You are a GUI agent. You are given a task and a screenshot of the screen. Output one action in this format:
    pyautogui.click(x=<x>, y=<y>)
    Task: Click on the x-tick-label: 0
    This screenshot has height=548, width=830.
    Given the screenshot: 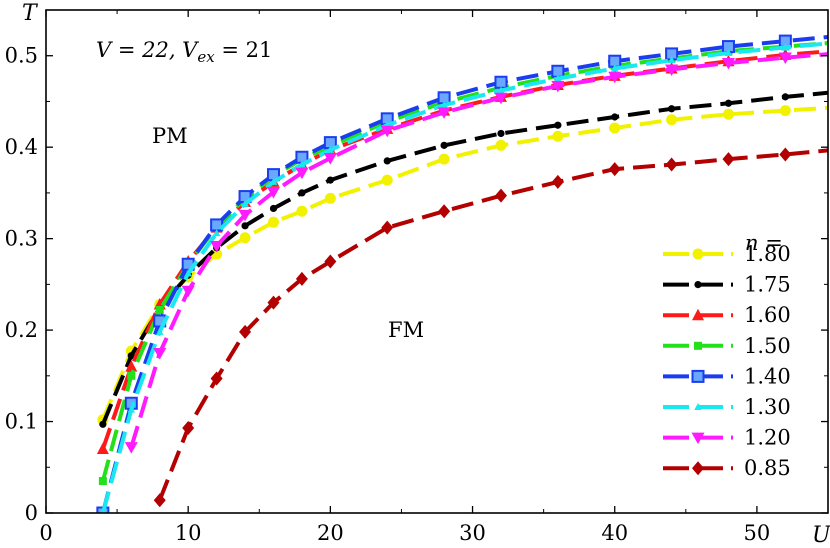 What is the action you would take?
    pyautogui.click(x=45, y=533)
    